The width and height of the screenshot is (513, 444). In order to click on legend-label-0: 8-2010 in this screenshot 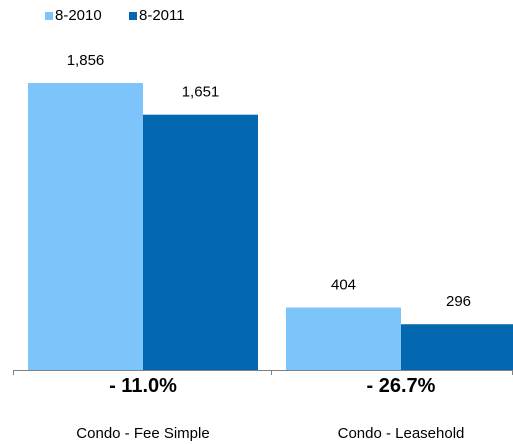, I will do `click(78, 15)`.